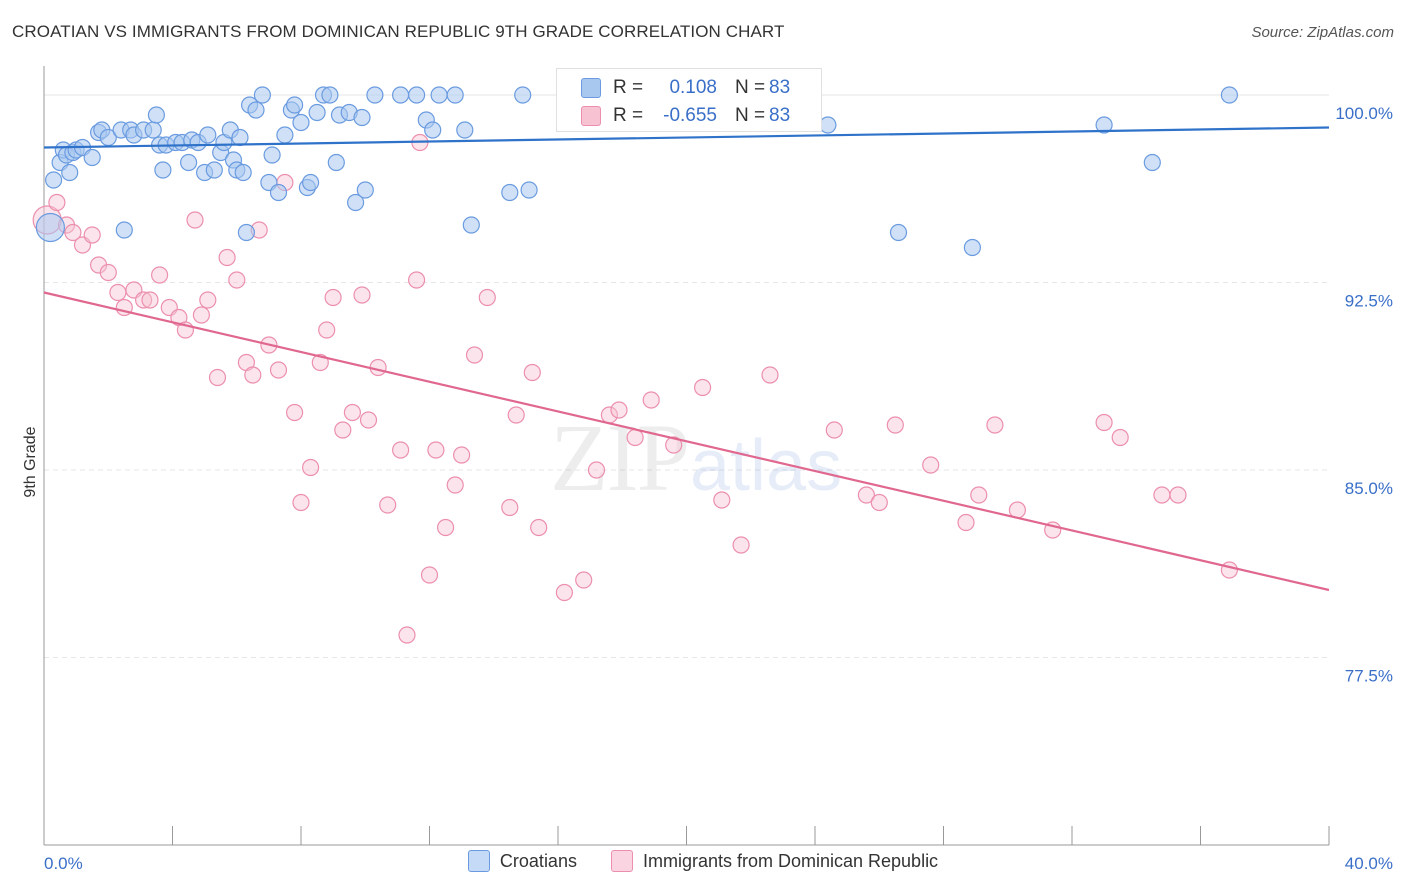 The image size is (1406, 892). What do you see at coordinates (1322, 32) in the screenshot?
I see `source-label: Source: ZipAtlas.com` at bounding box center [1322, 32].